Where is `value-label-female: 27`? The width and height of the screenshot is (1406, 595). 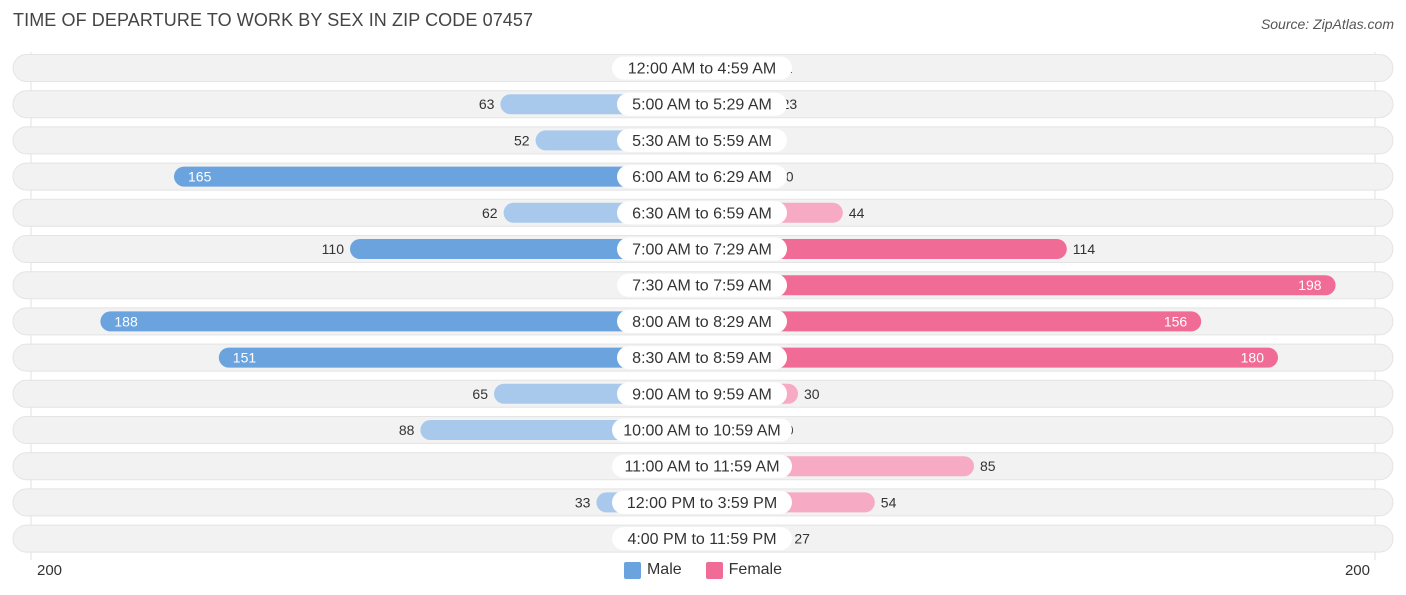 value-label-female: 27 is located at coordinates (802, 539).